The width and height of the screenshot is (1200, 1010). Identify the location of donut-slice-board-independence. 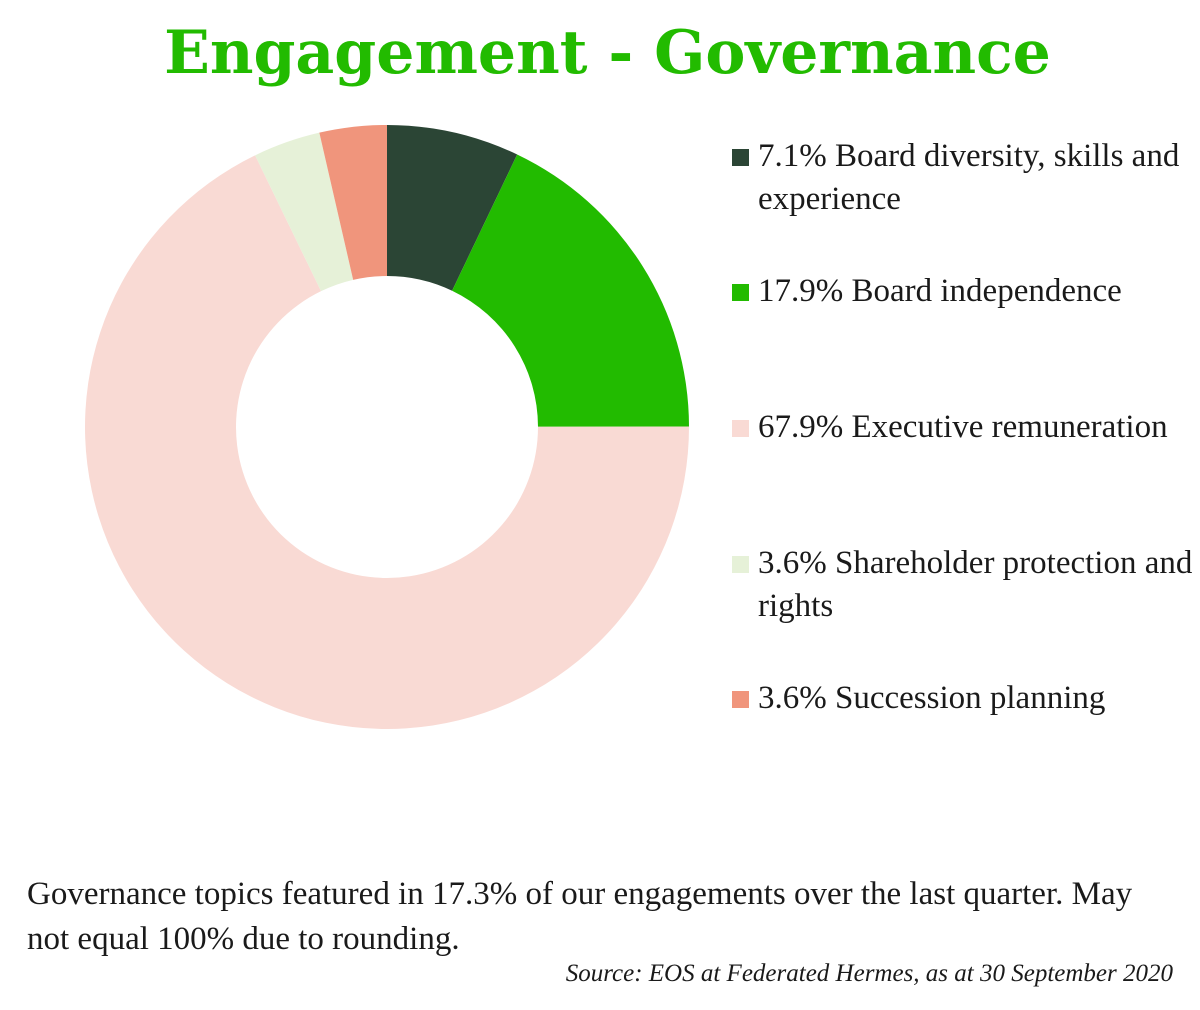
(570, 290).